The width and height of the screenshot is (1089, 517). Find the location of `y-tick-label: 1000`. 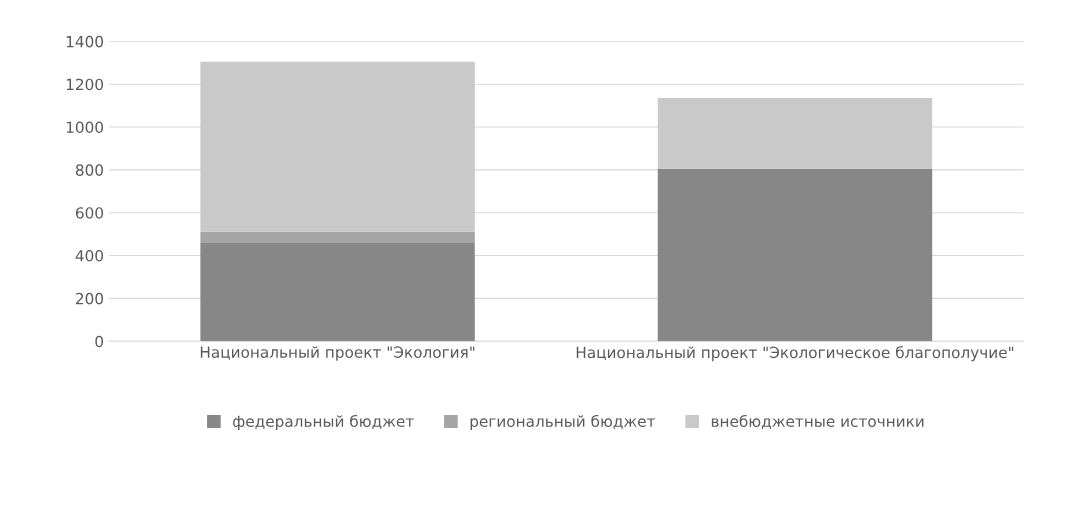

y-tick-label: 1000 is located at coordinates (85, 127).